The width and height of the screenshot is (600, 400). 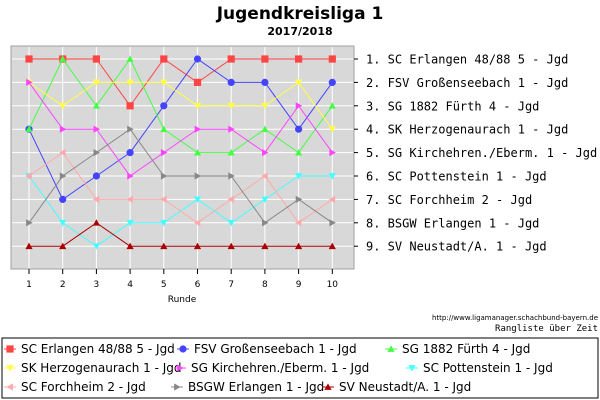 I want to click on standings-label: 7. SC Forchheim 2 - Jgd, so click(x=449, y=200).